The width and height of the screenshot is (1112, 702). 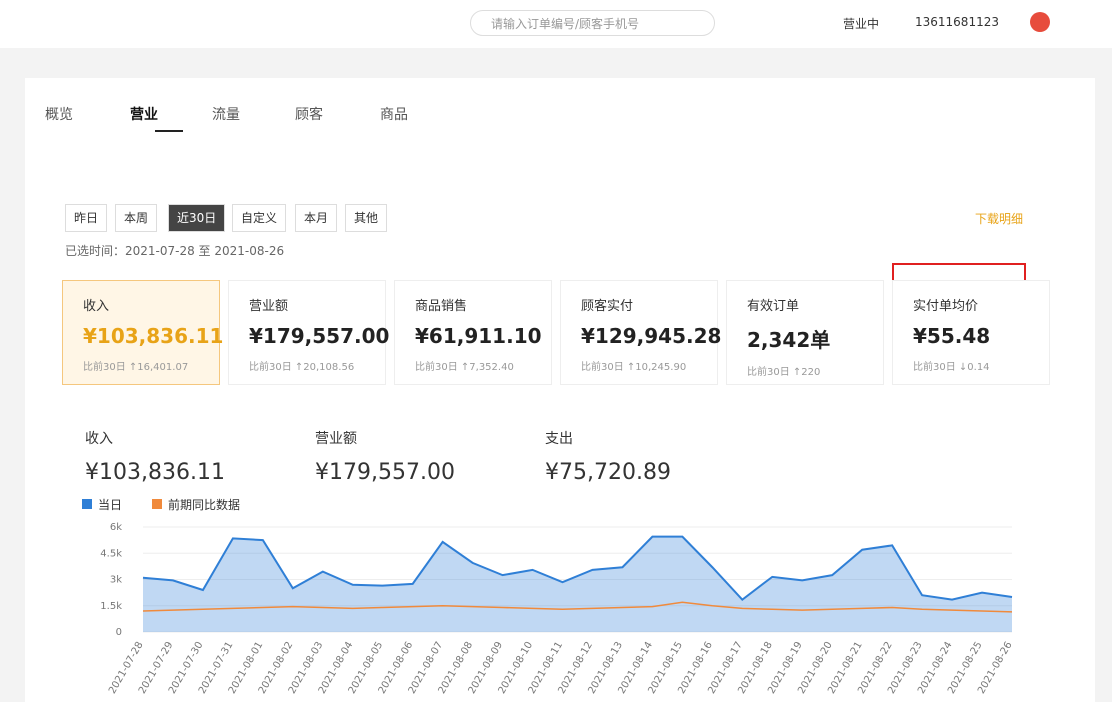 I want to click on card-compare: 比前30日 ↑16,401.07, so click(x=136, y=367).